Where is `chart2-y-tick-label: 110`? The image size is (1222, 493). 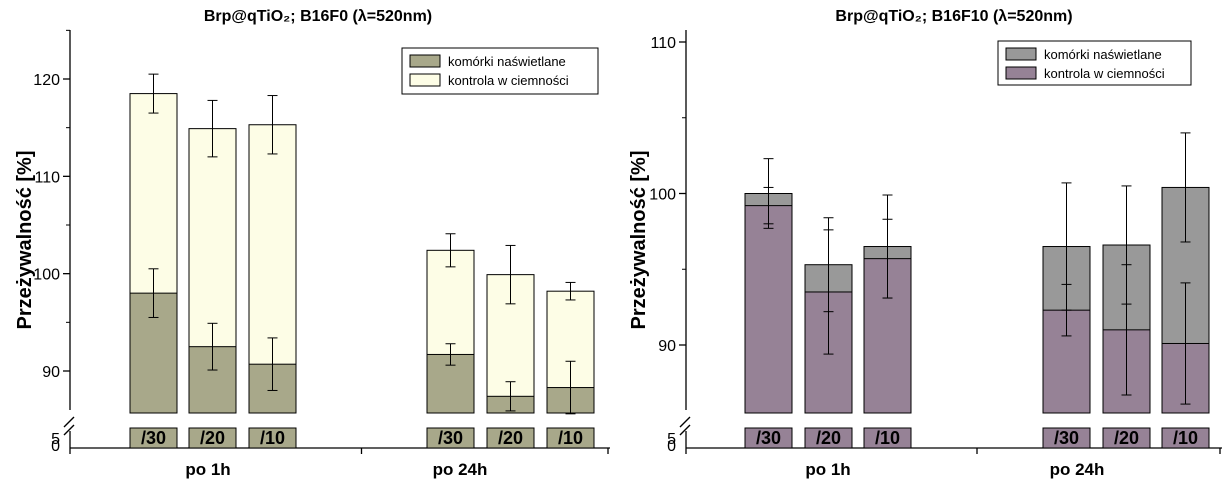 chart2-y-tick-label: 110 is located at coordinates (663, 43).